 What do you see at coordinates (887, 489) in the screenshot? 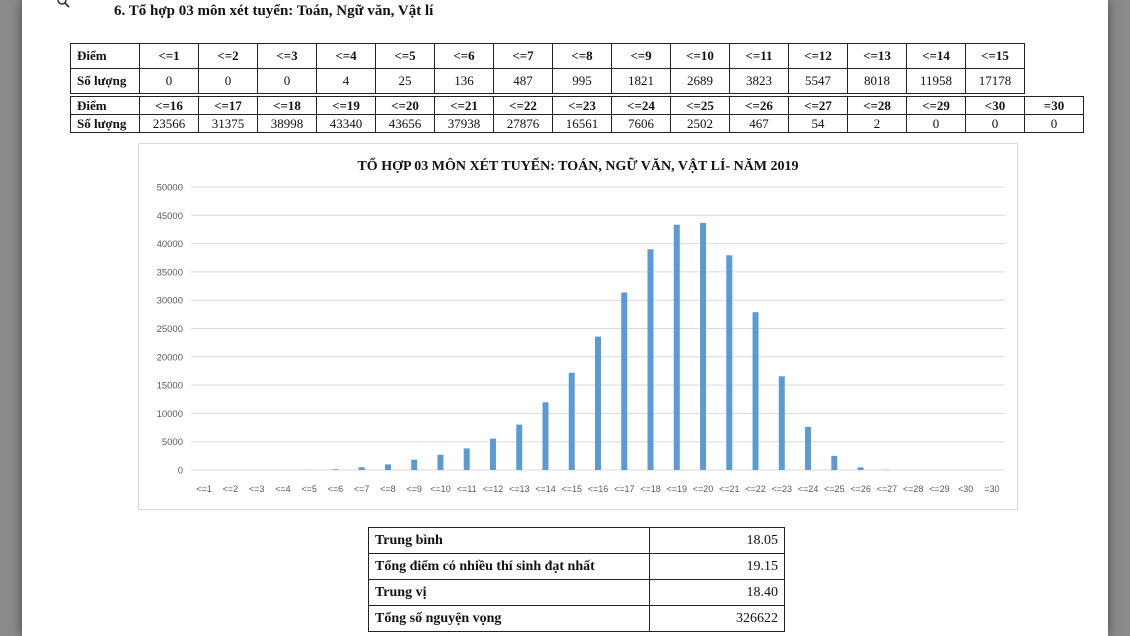
I see `x-tick-label: <=27` at bounding box center [887, 489].